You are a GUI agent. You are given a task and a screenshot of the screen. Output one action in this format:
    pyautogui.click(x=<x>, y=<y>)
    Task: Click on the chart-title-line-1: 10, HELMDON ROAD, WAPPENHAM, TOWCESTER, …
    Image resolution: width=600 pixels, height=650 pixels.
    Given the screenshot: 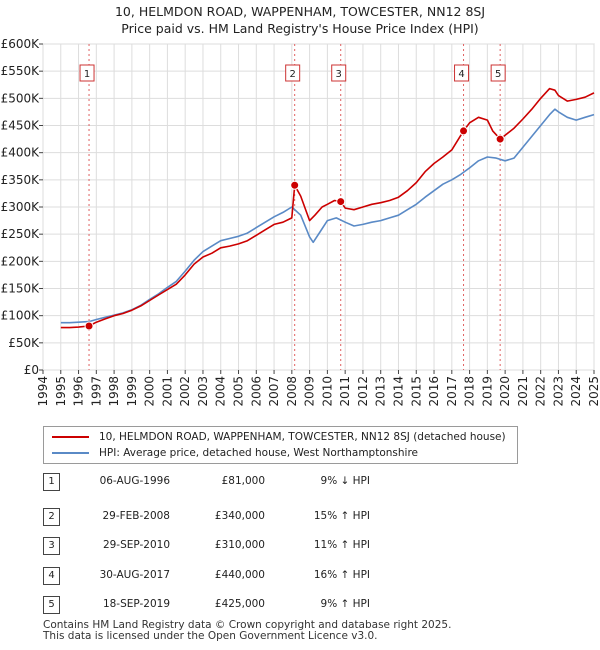 What is the action you would take?
    pyautogui.click(x=300, y=11)
    